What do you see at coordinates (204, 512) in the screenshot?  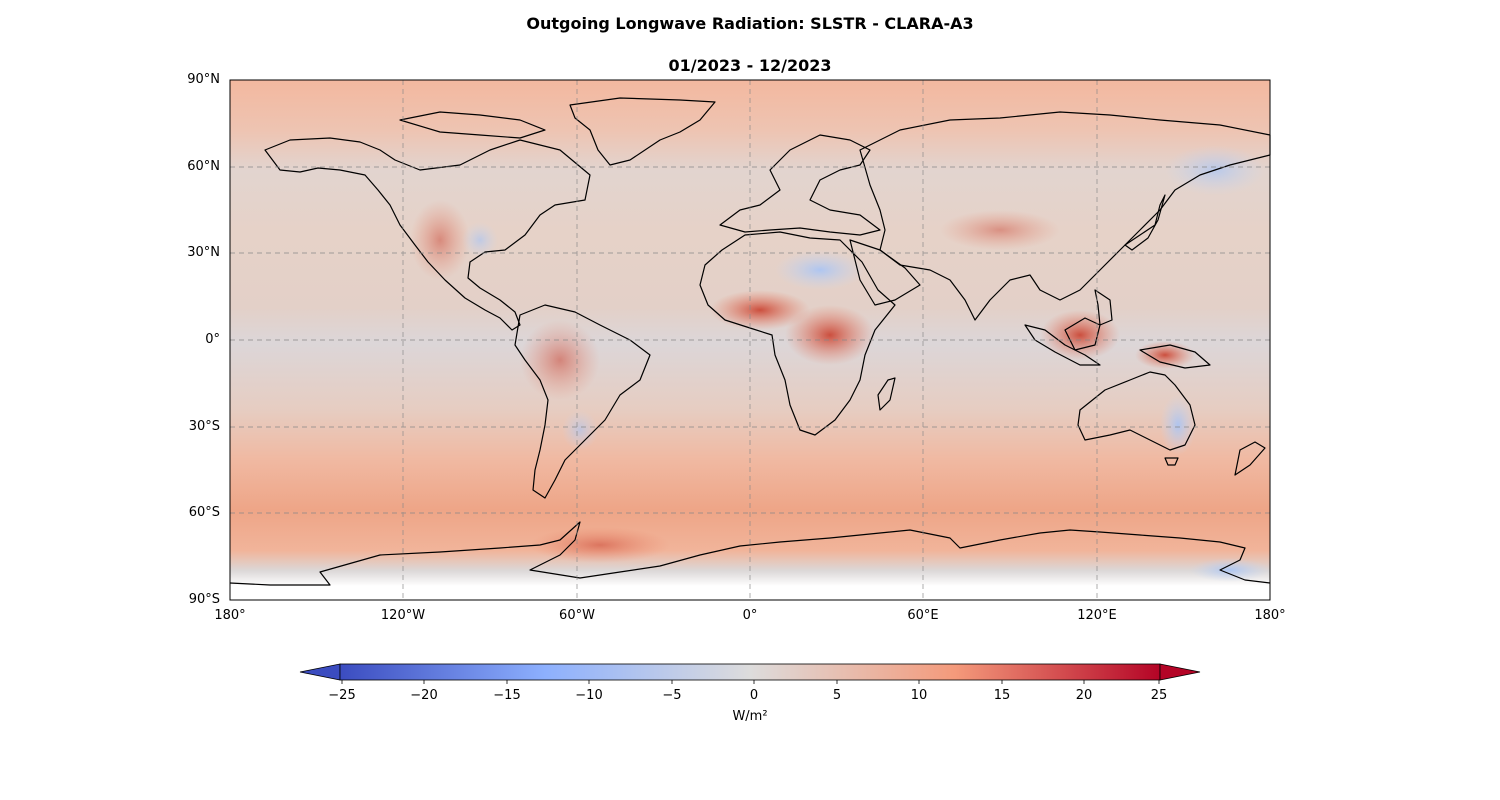 I see `lat-tick-label: 60°S` at bounding box center [204, 512].